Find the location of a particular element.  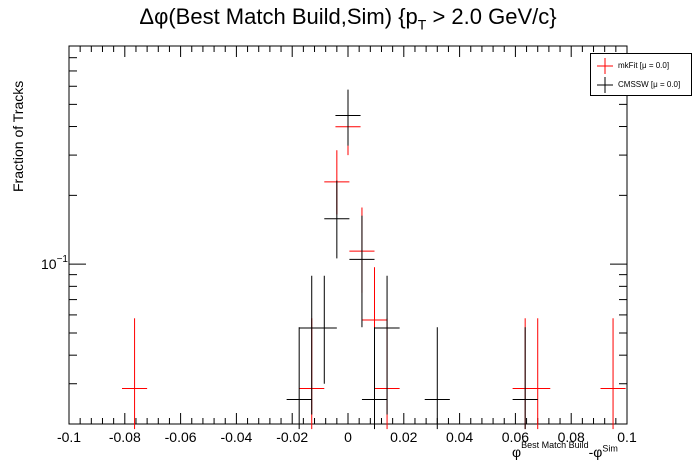

y-tick-label: 10−1 is located at coordinates (54, 263).